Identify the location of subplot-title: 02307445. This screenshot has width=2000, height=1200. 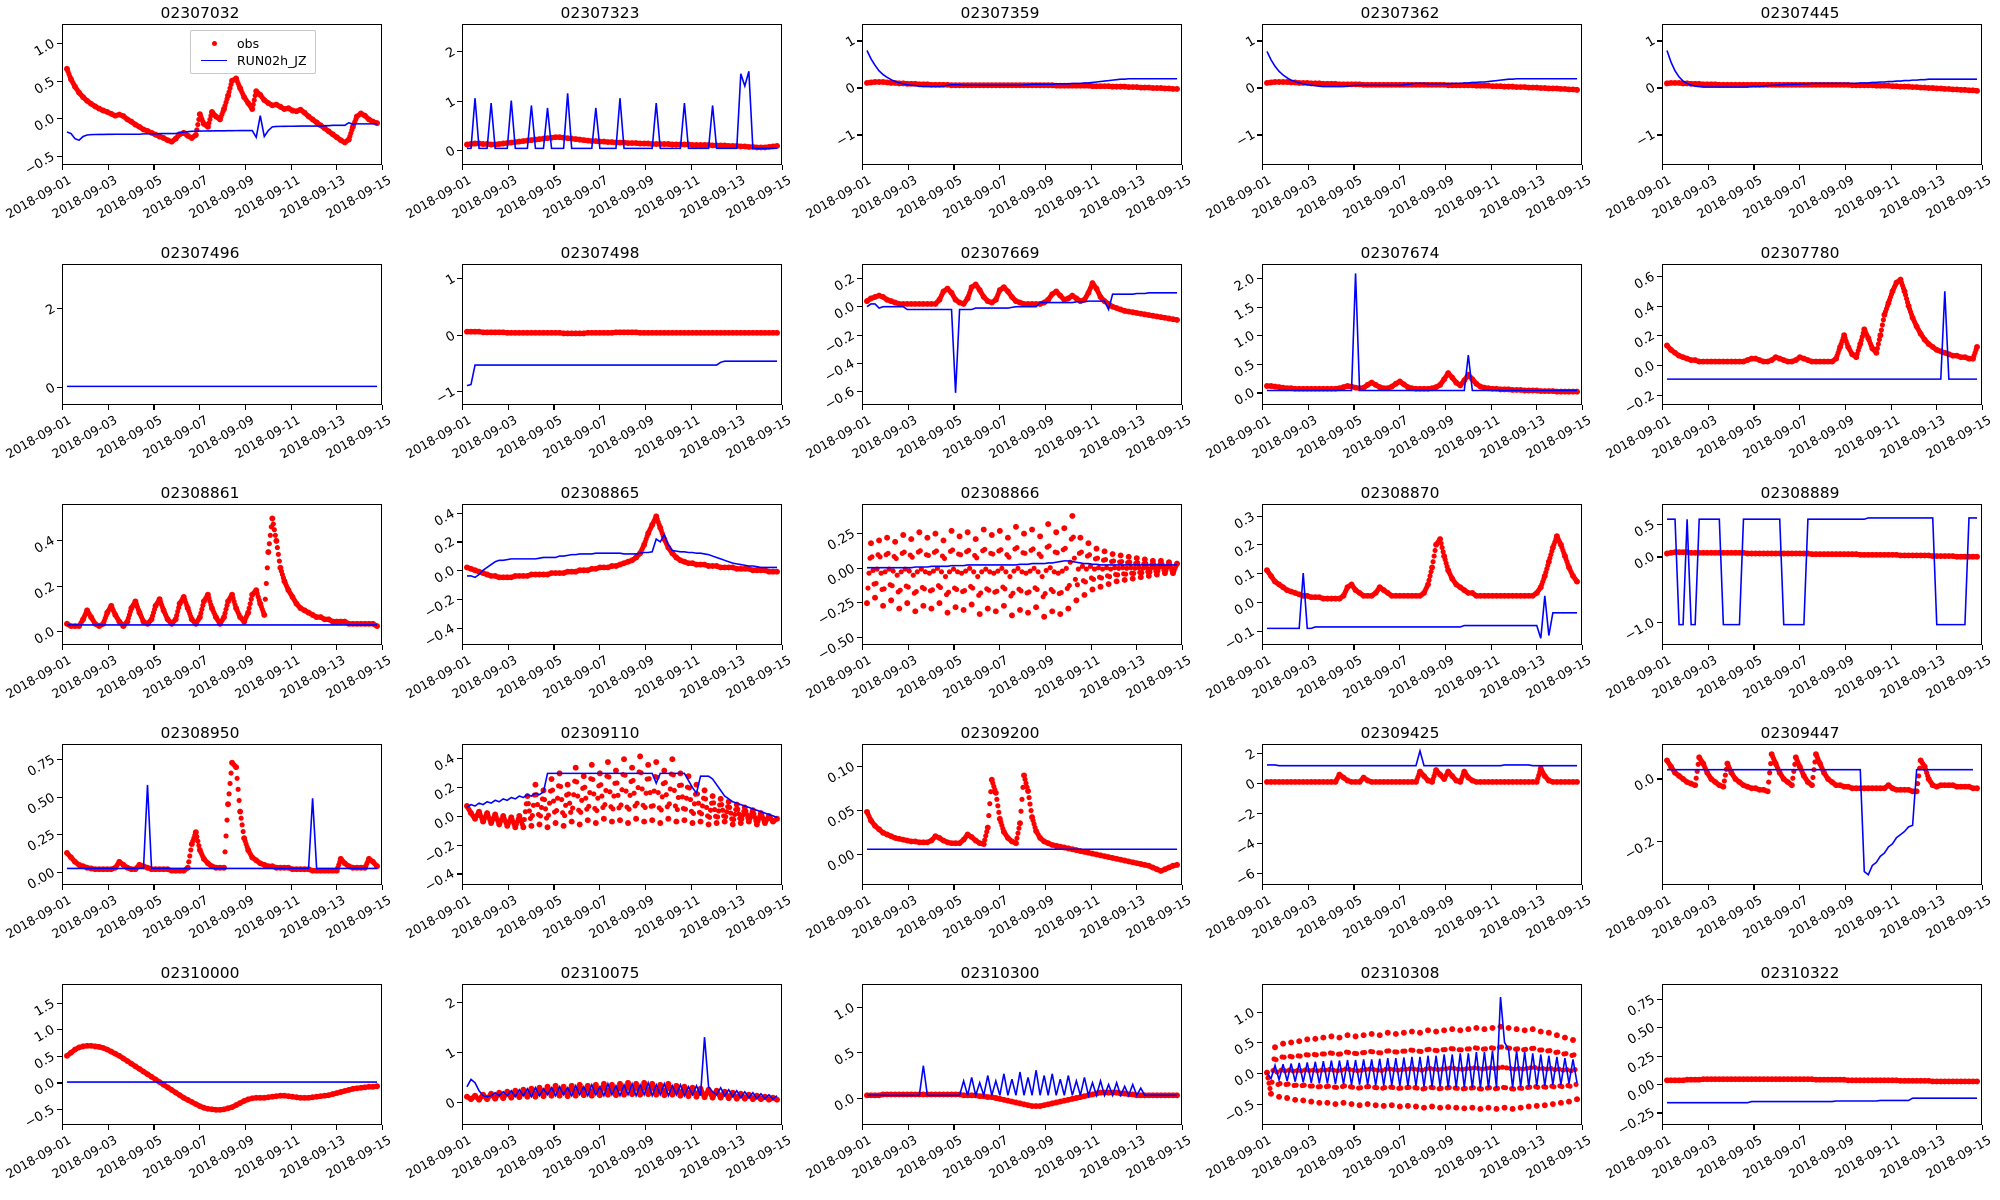
(1800, 13).